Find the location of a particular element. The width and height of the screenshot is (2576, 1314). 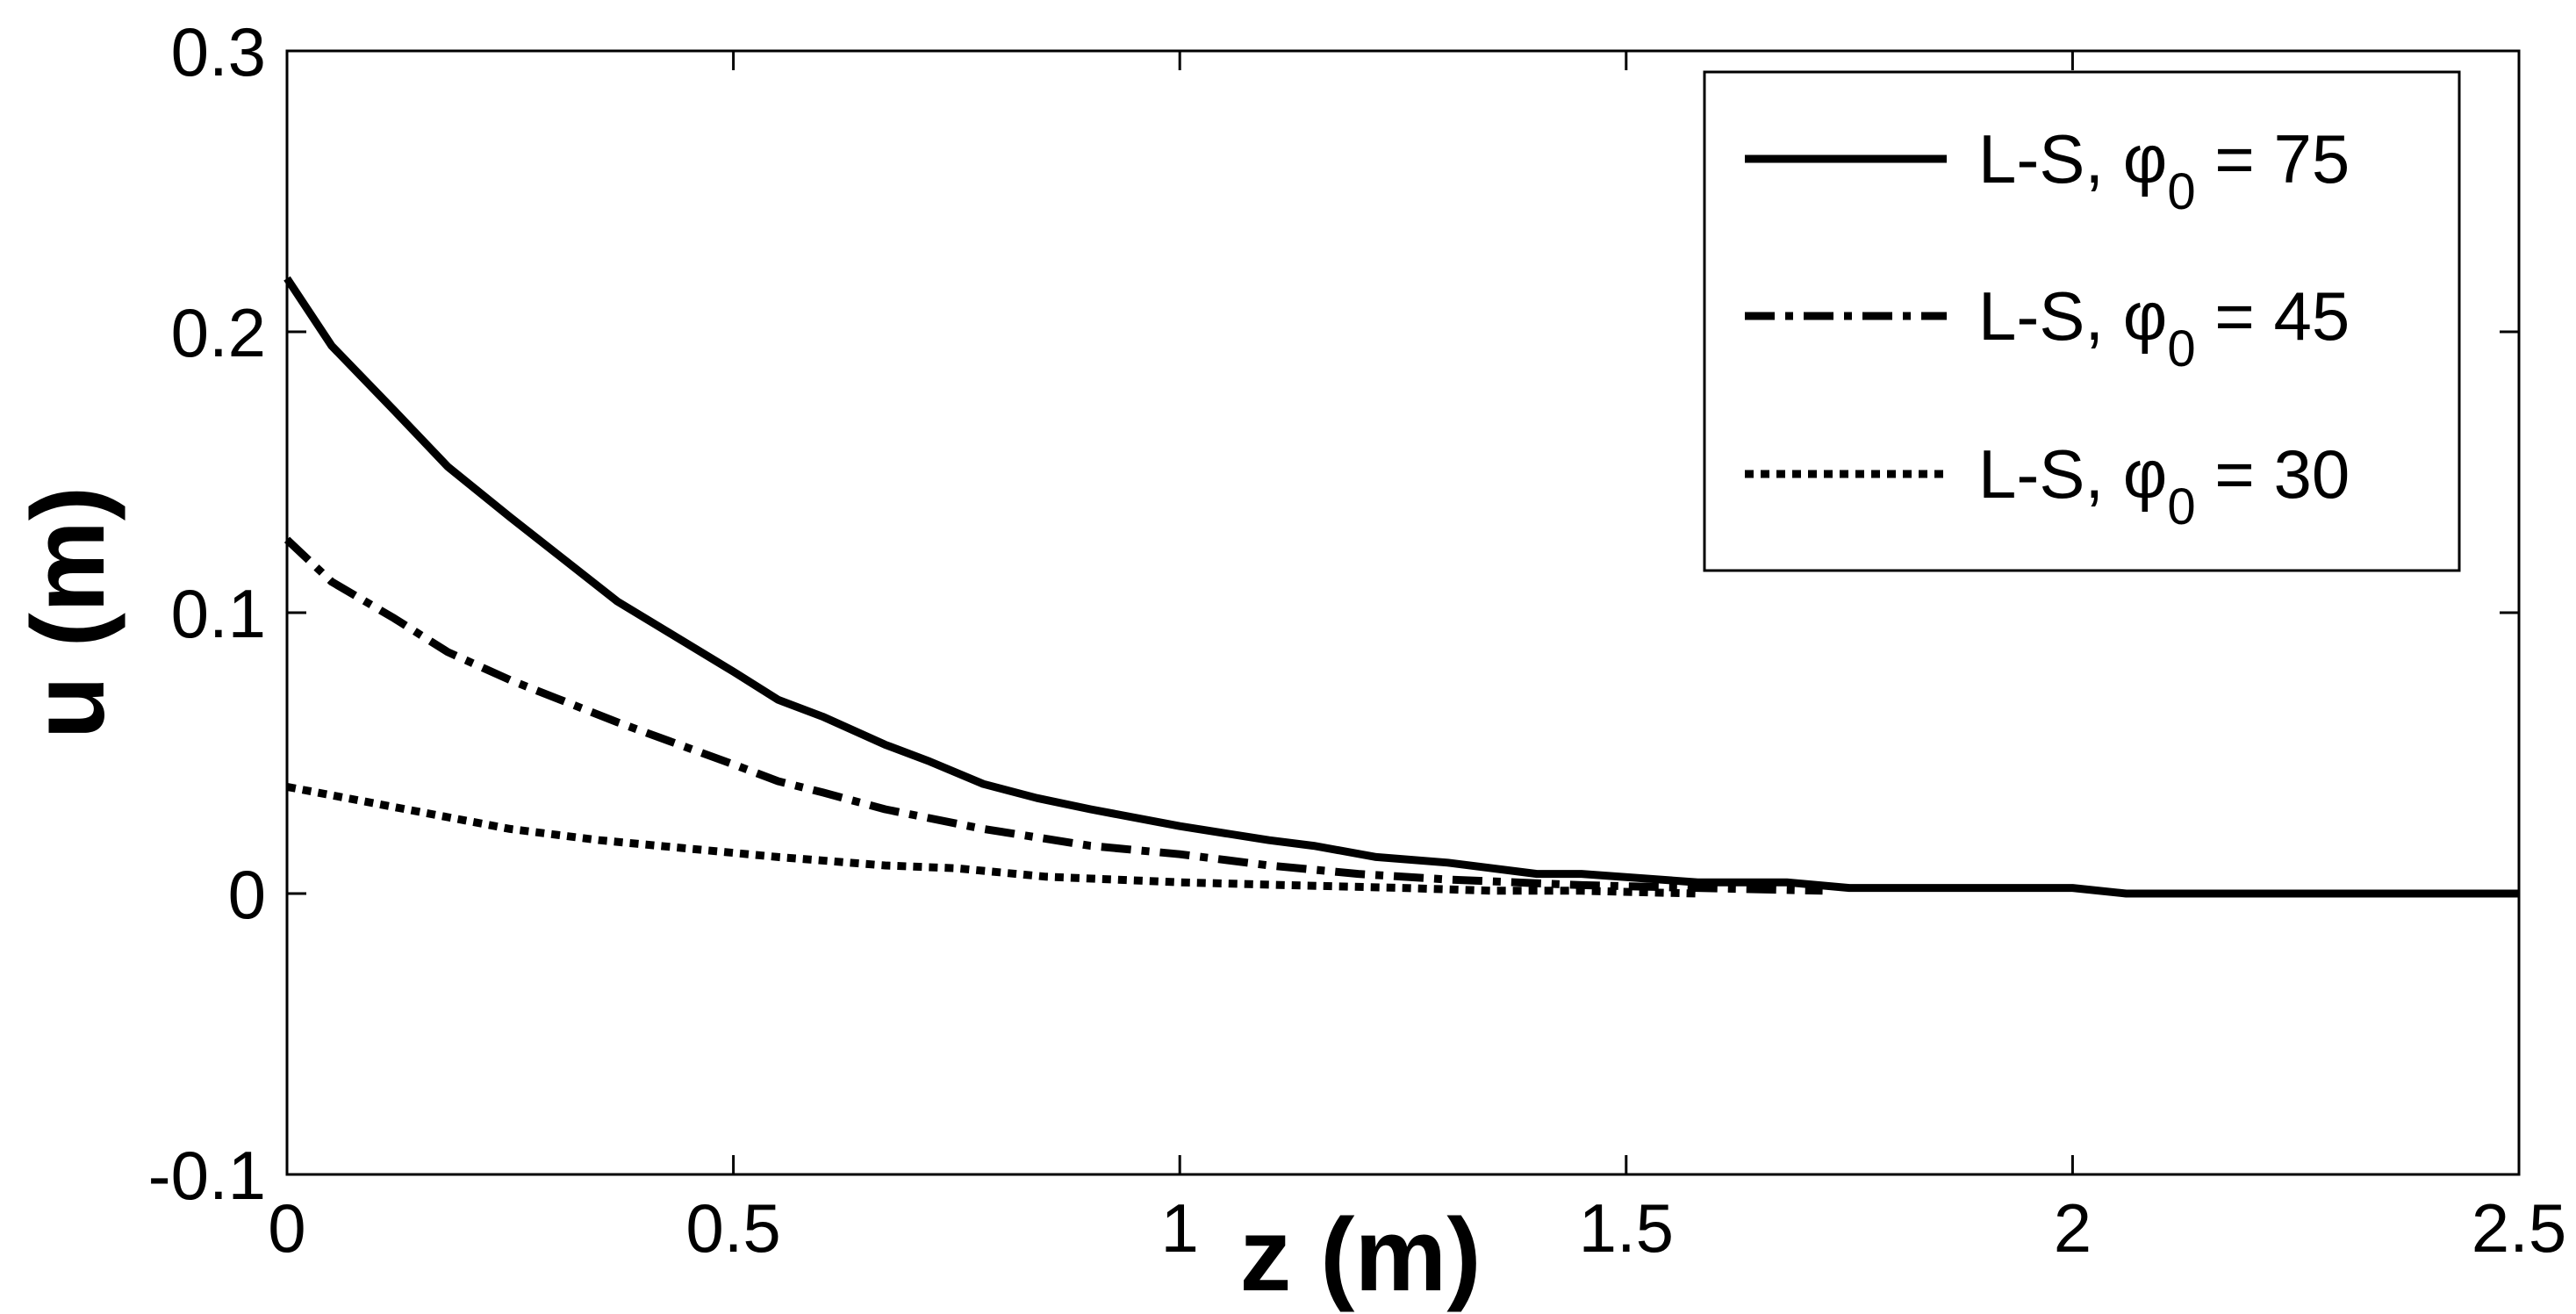

y-tick-label: 0 is located at coordinates (247, 894).